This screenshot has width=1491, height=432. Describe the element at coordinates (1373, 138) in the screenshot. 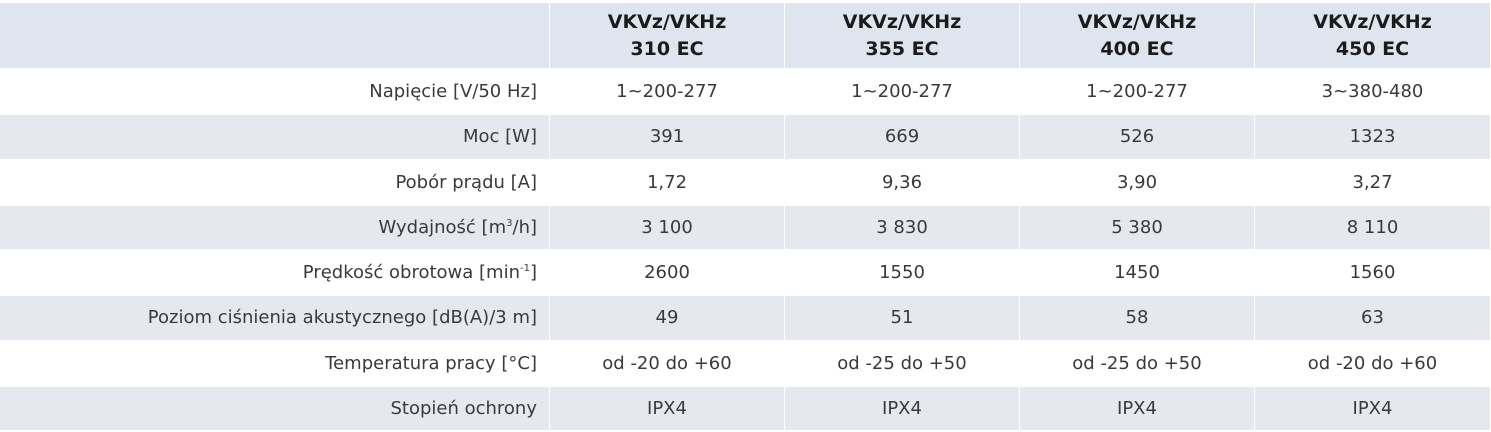

I see `cell-value: 1323` at that location.